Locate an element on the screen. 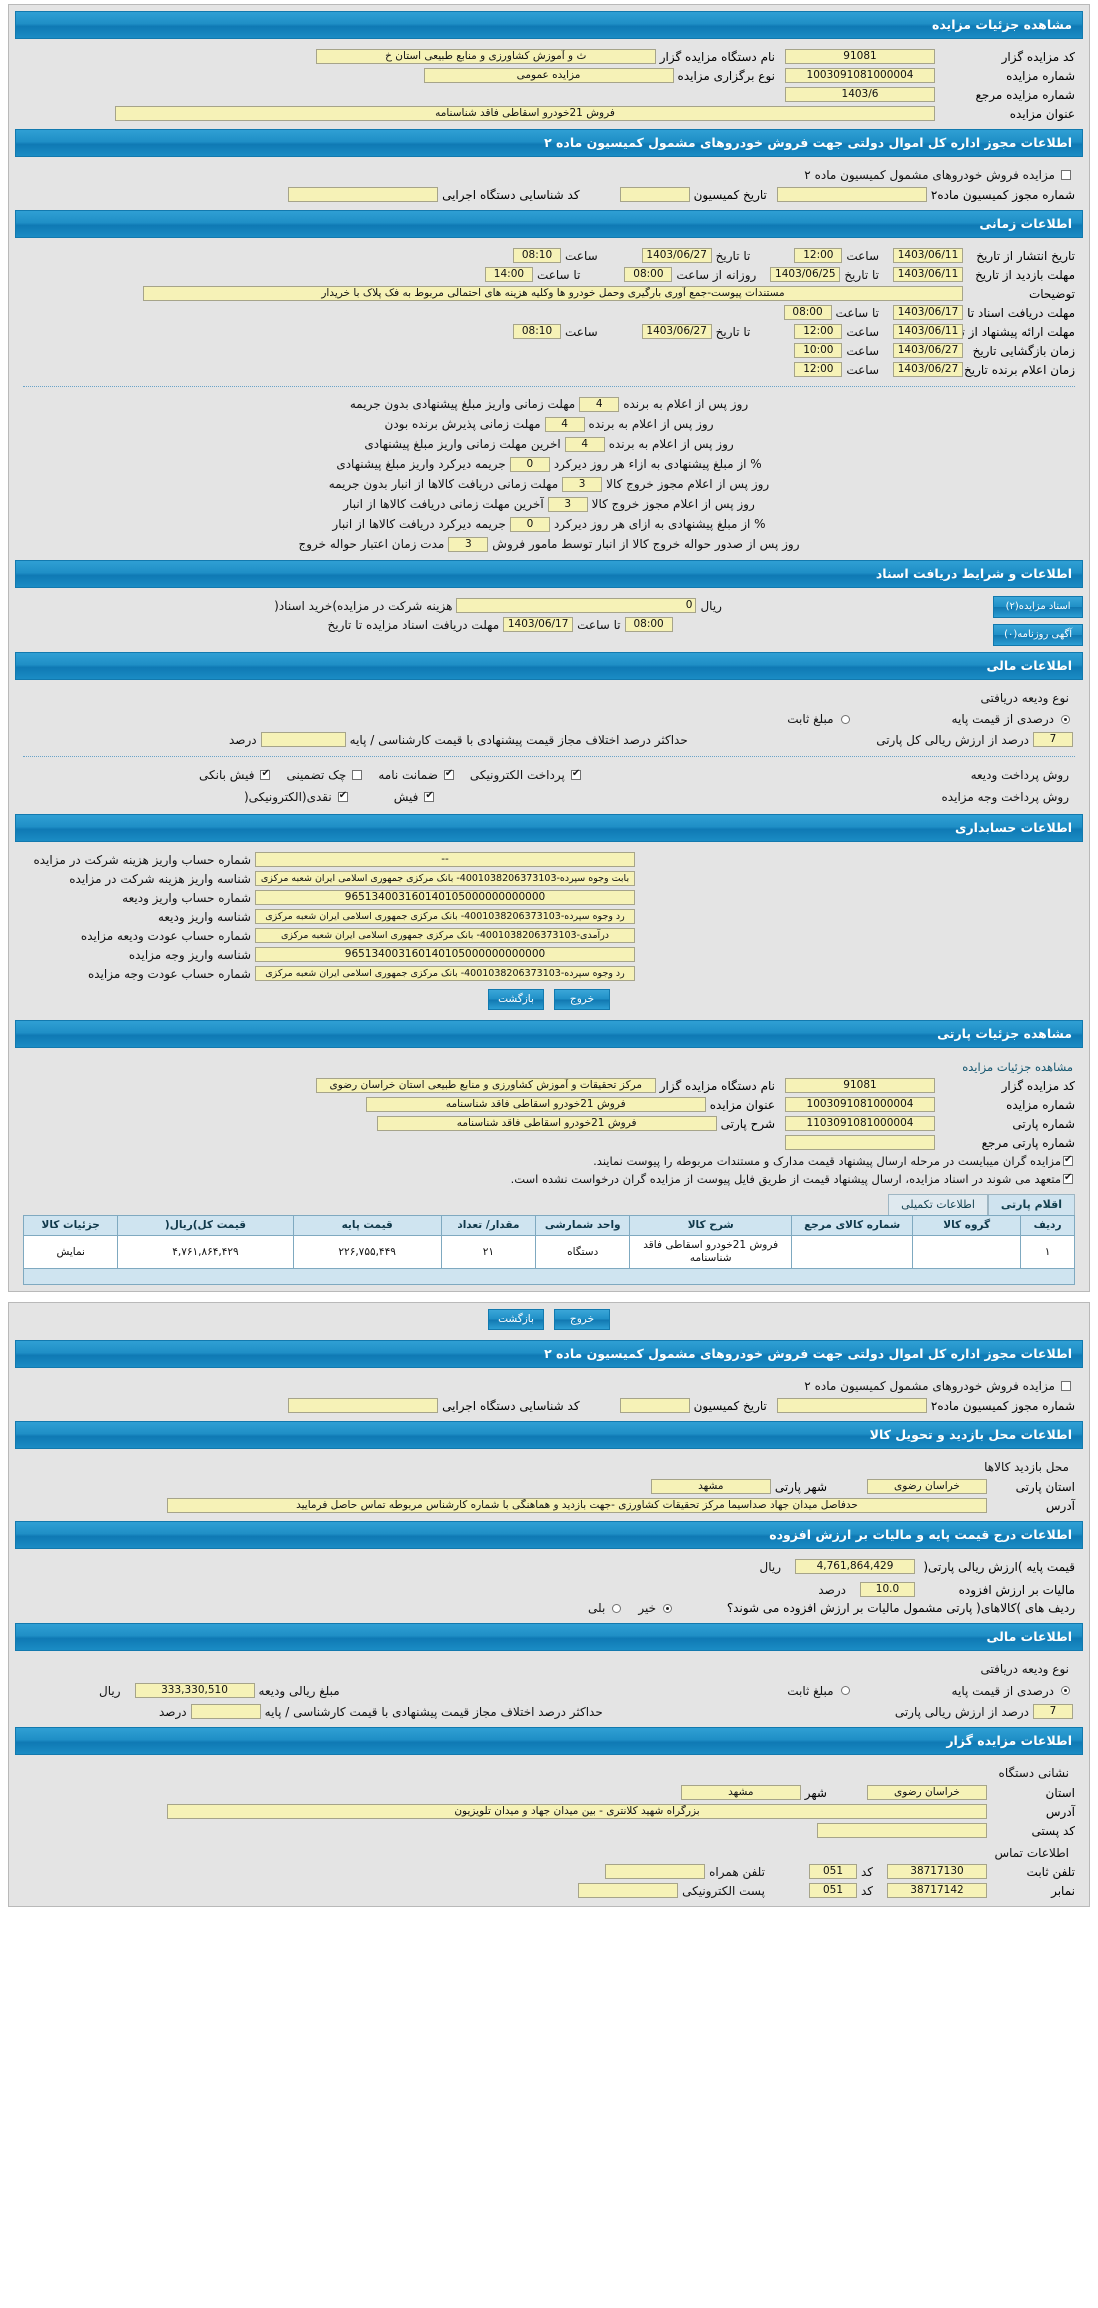 The image size is (1098, 2308). field-publish-date-to: 1403/06/27 is located at coordinates (676, 255).